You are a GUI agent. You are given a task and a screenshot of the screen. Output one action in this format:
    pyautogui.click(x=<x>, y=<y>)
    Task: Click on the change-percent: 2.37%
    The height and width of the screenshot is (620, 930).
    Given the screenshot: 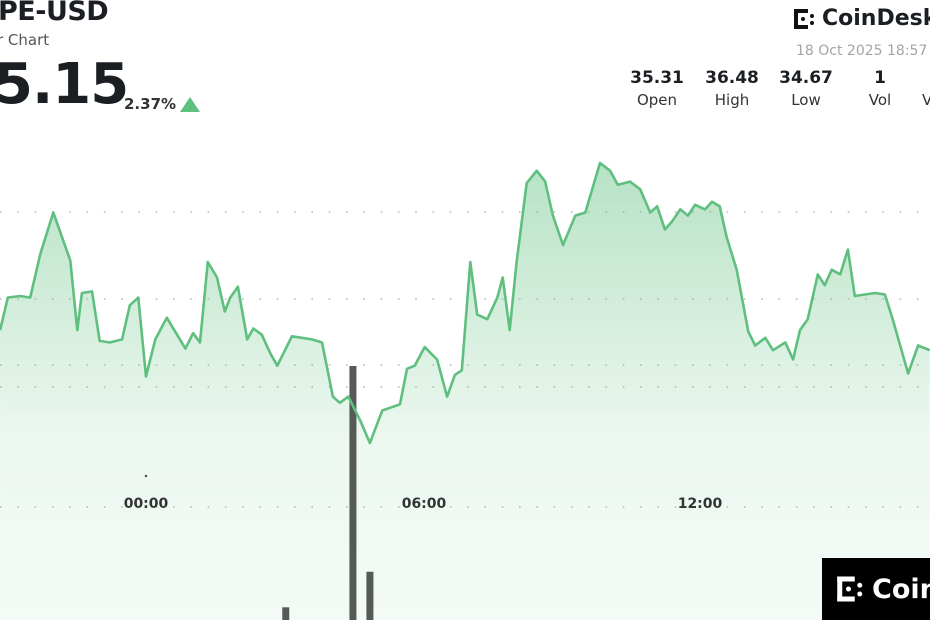 What is the action you would take?
    pyautogui.click(x=150, y=104)
    